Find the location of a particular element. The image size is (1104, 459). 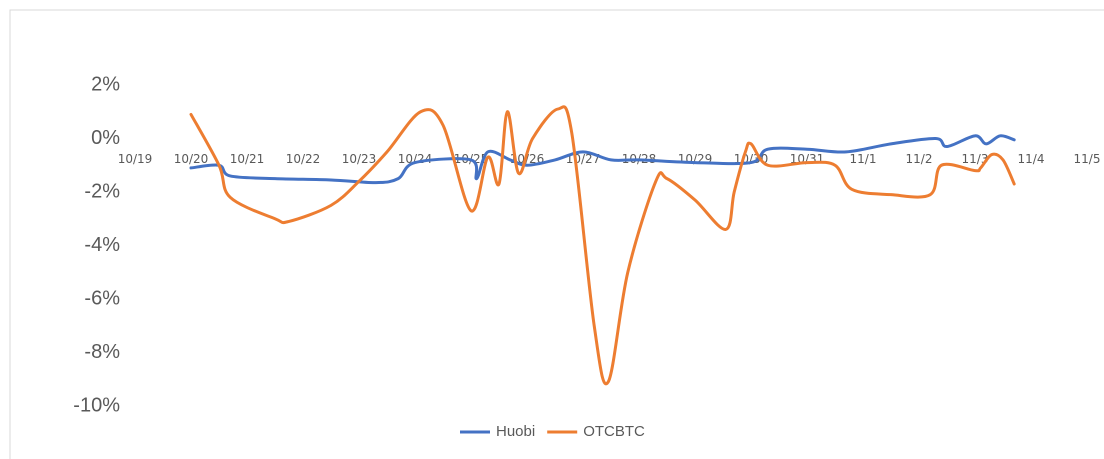

y-tick-label: -2% is located at coordinates (102, 191).